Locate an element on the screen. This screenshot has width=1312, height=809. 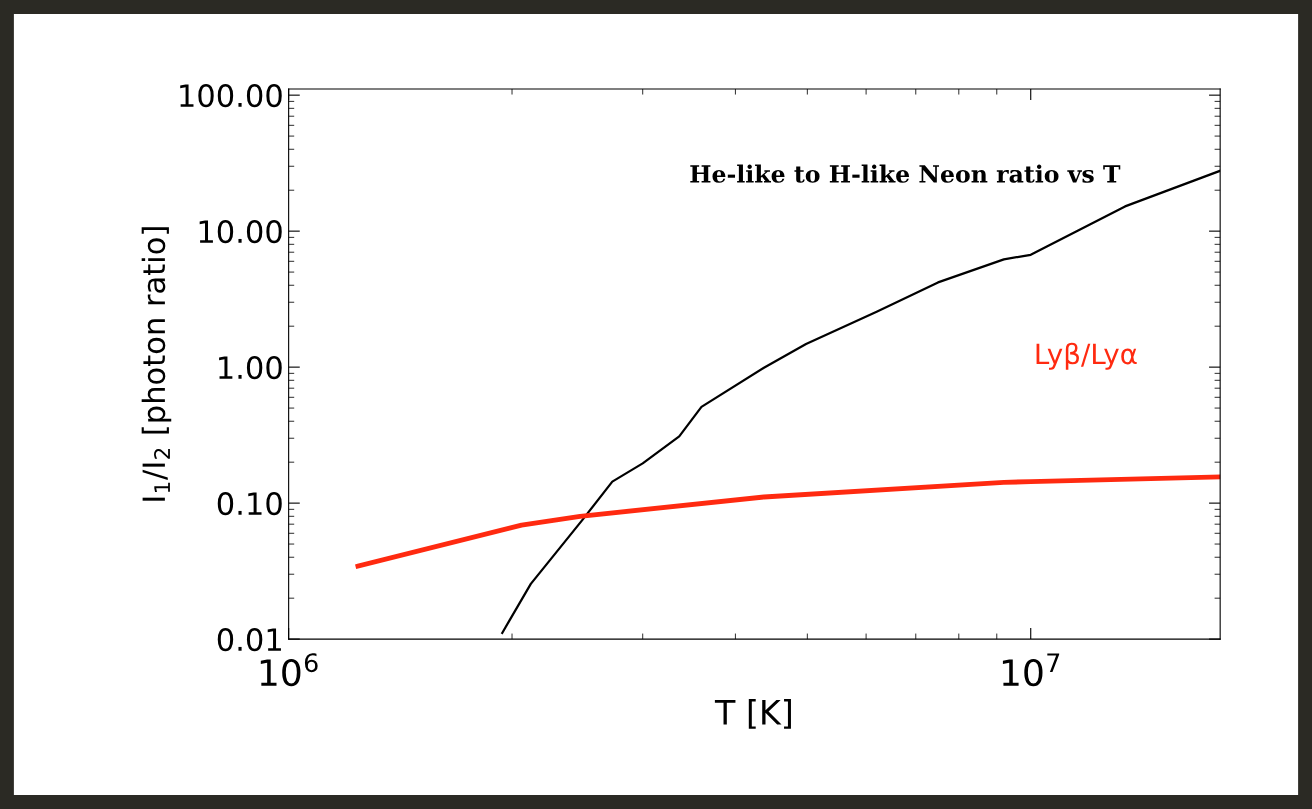
x-axis-title: T [K] is located at coordinates (752, 714).